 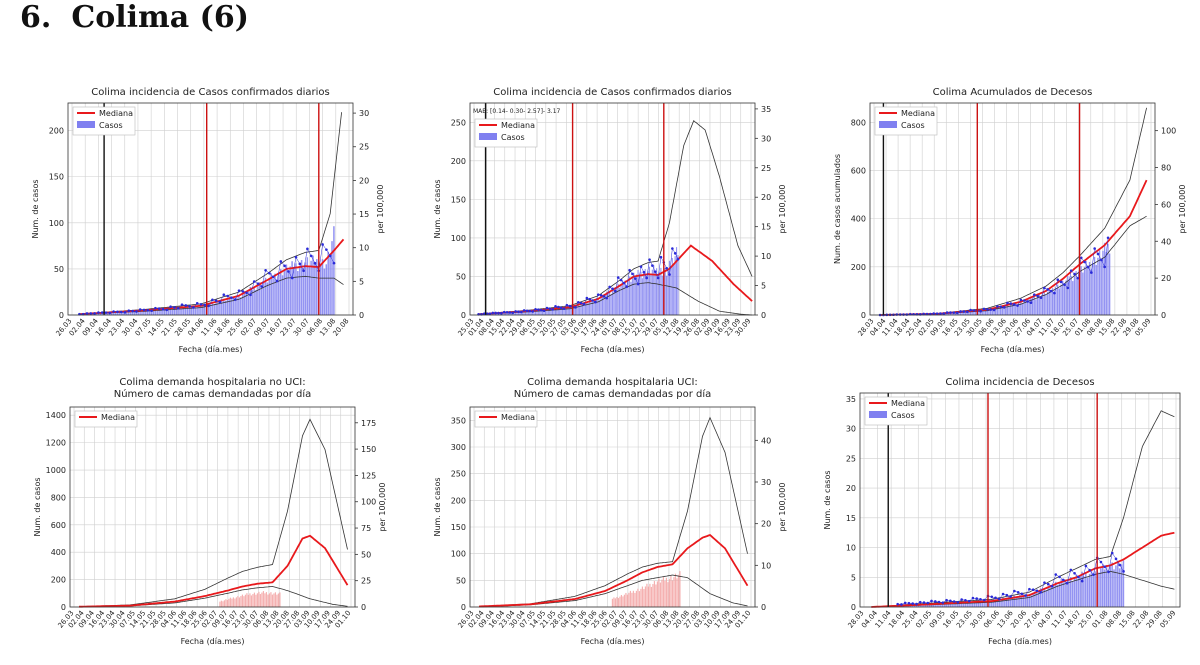 I want to click on y-tick-label: 250, so click(x=458, y=122).